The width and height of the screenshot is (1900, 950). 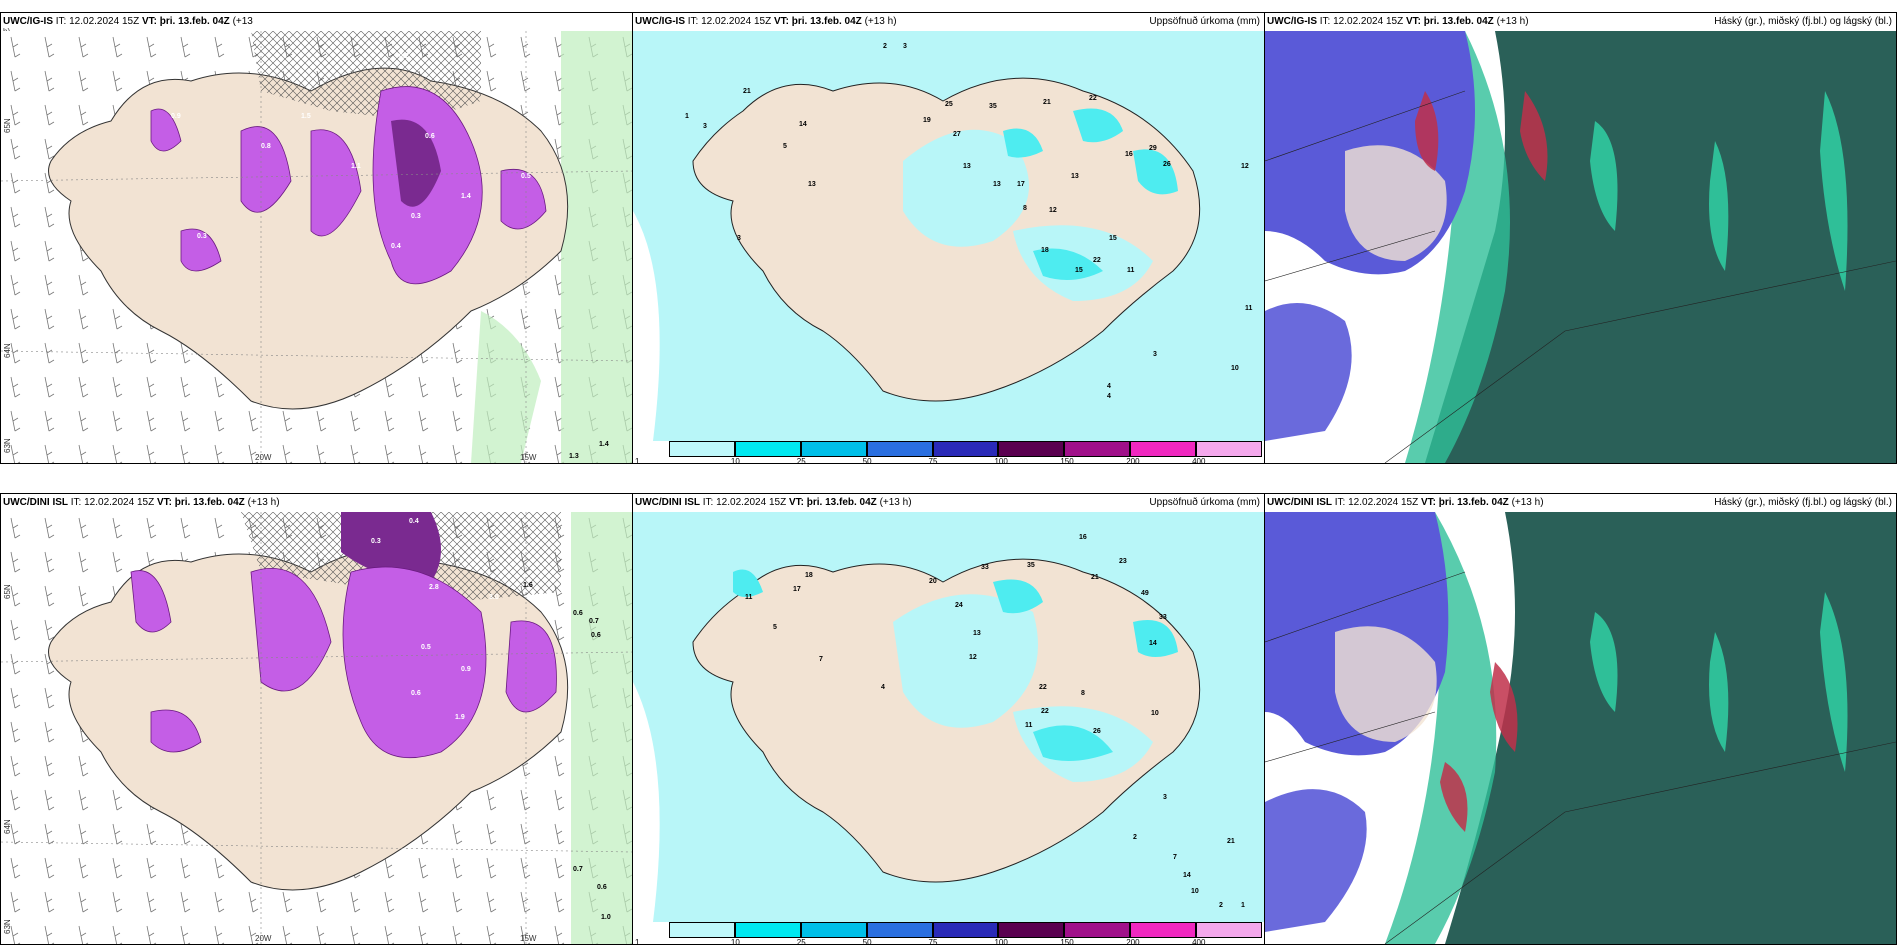 I want to click on colorbar-tick-label: 200, so click(x=1133, y=941).